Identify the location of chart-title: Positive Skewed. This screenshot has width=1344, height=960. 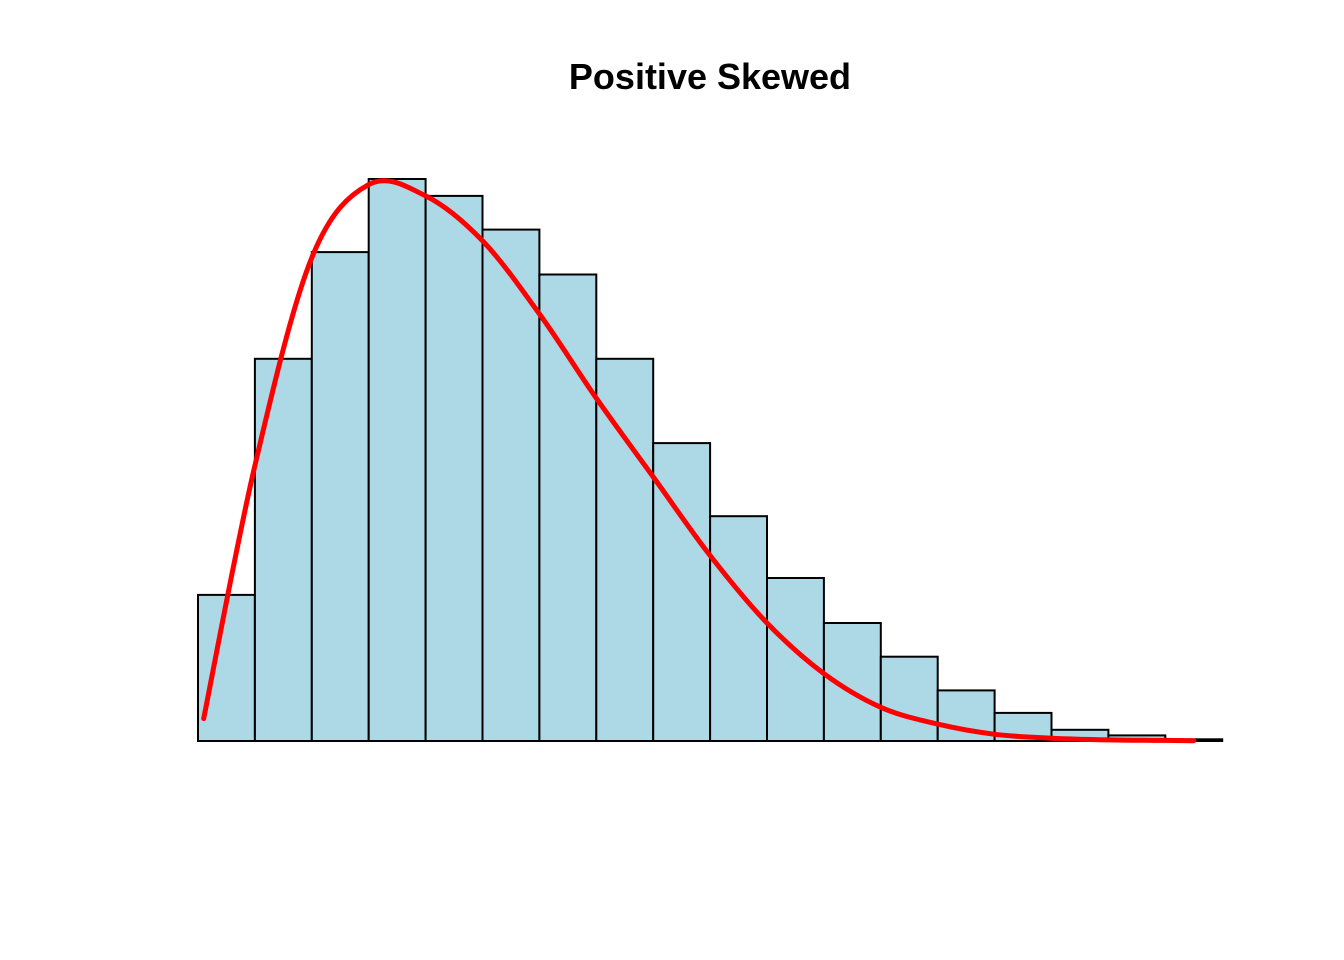
(710, 76).